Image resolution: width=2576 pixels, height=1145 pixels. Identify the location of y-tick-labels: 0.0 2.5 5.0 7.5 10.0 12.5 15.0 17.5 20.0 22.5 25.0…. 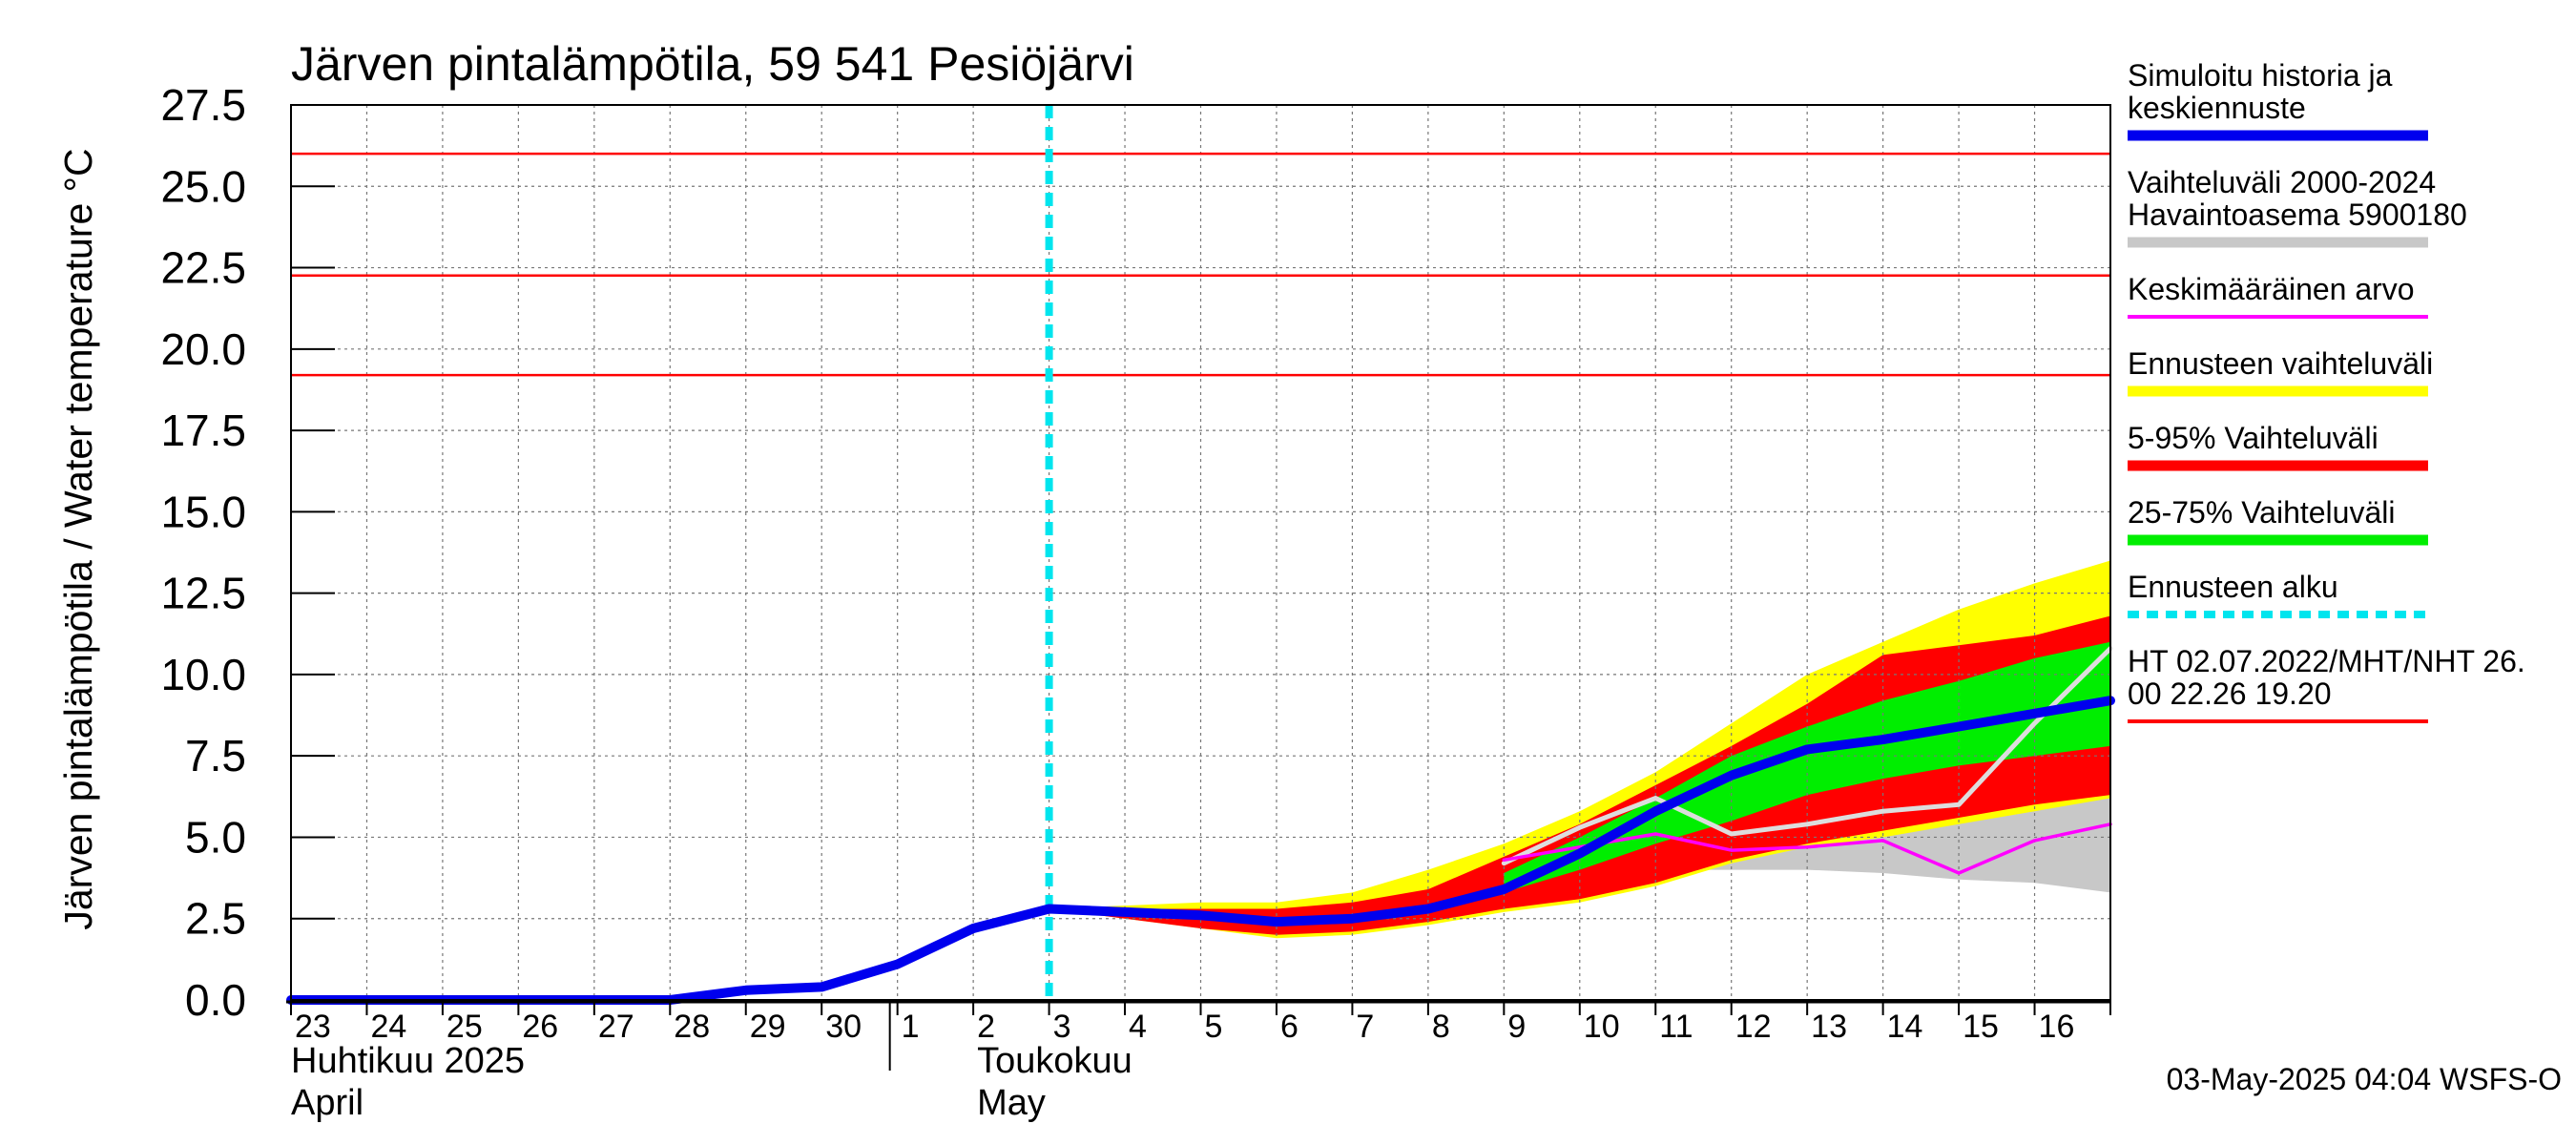
(203, 553).